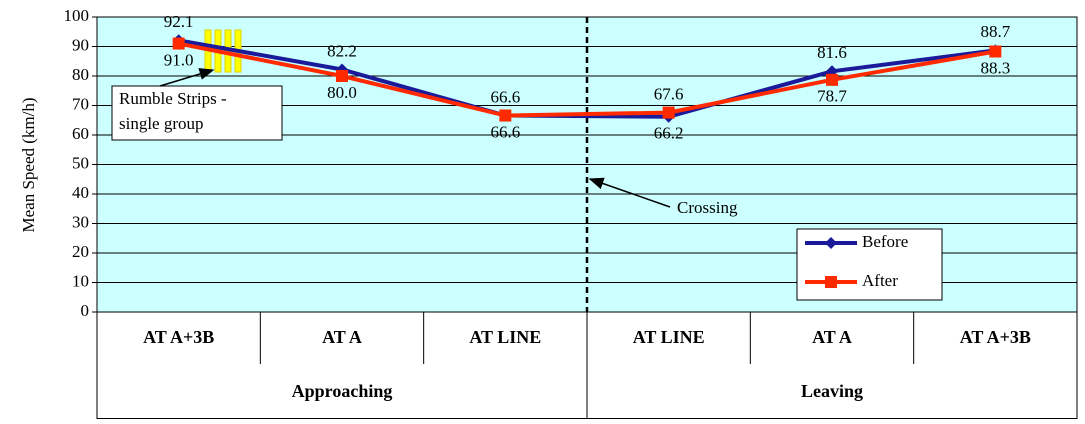  What do you see at coordinates (80, 133) in the screenshot?
I see `y-tick-label: 60` at bounding box center [80, 133].